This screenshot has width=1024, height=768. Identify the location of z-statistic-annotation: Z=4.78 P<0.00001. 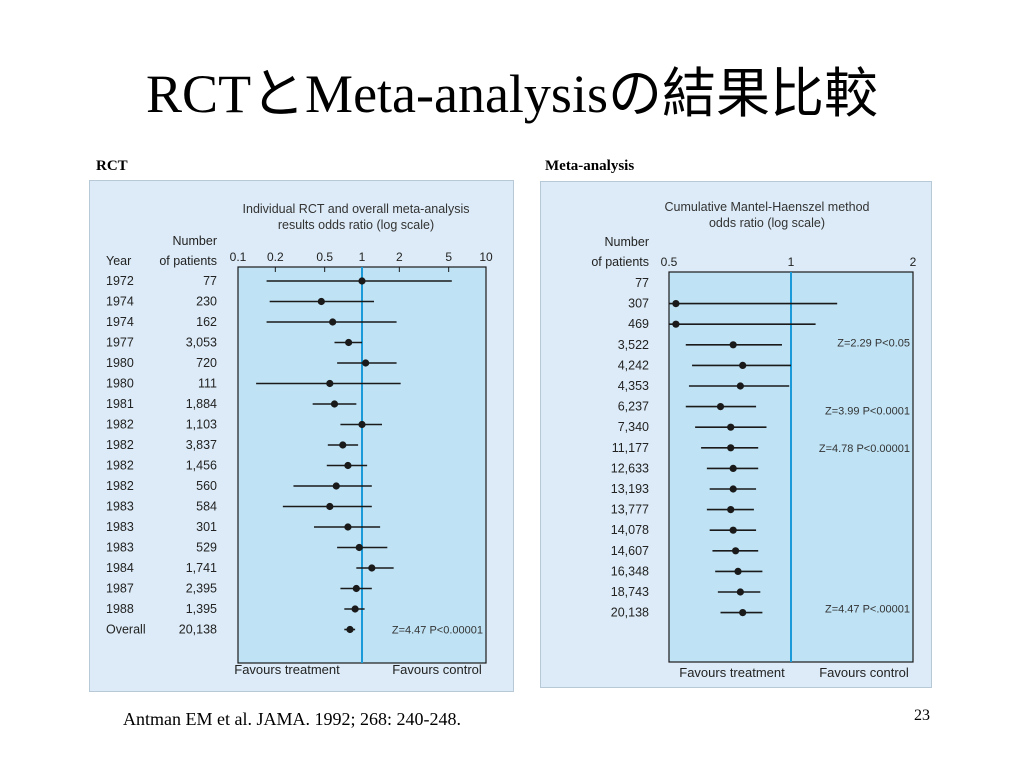
(864, 449).